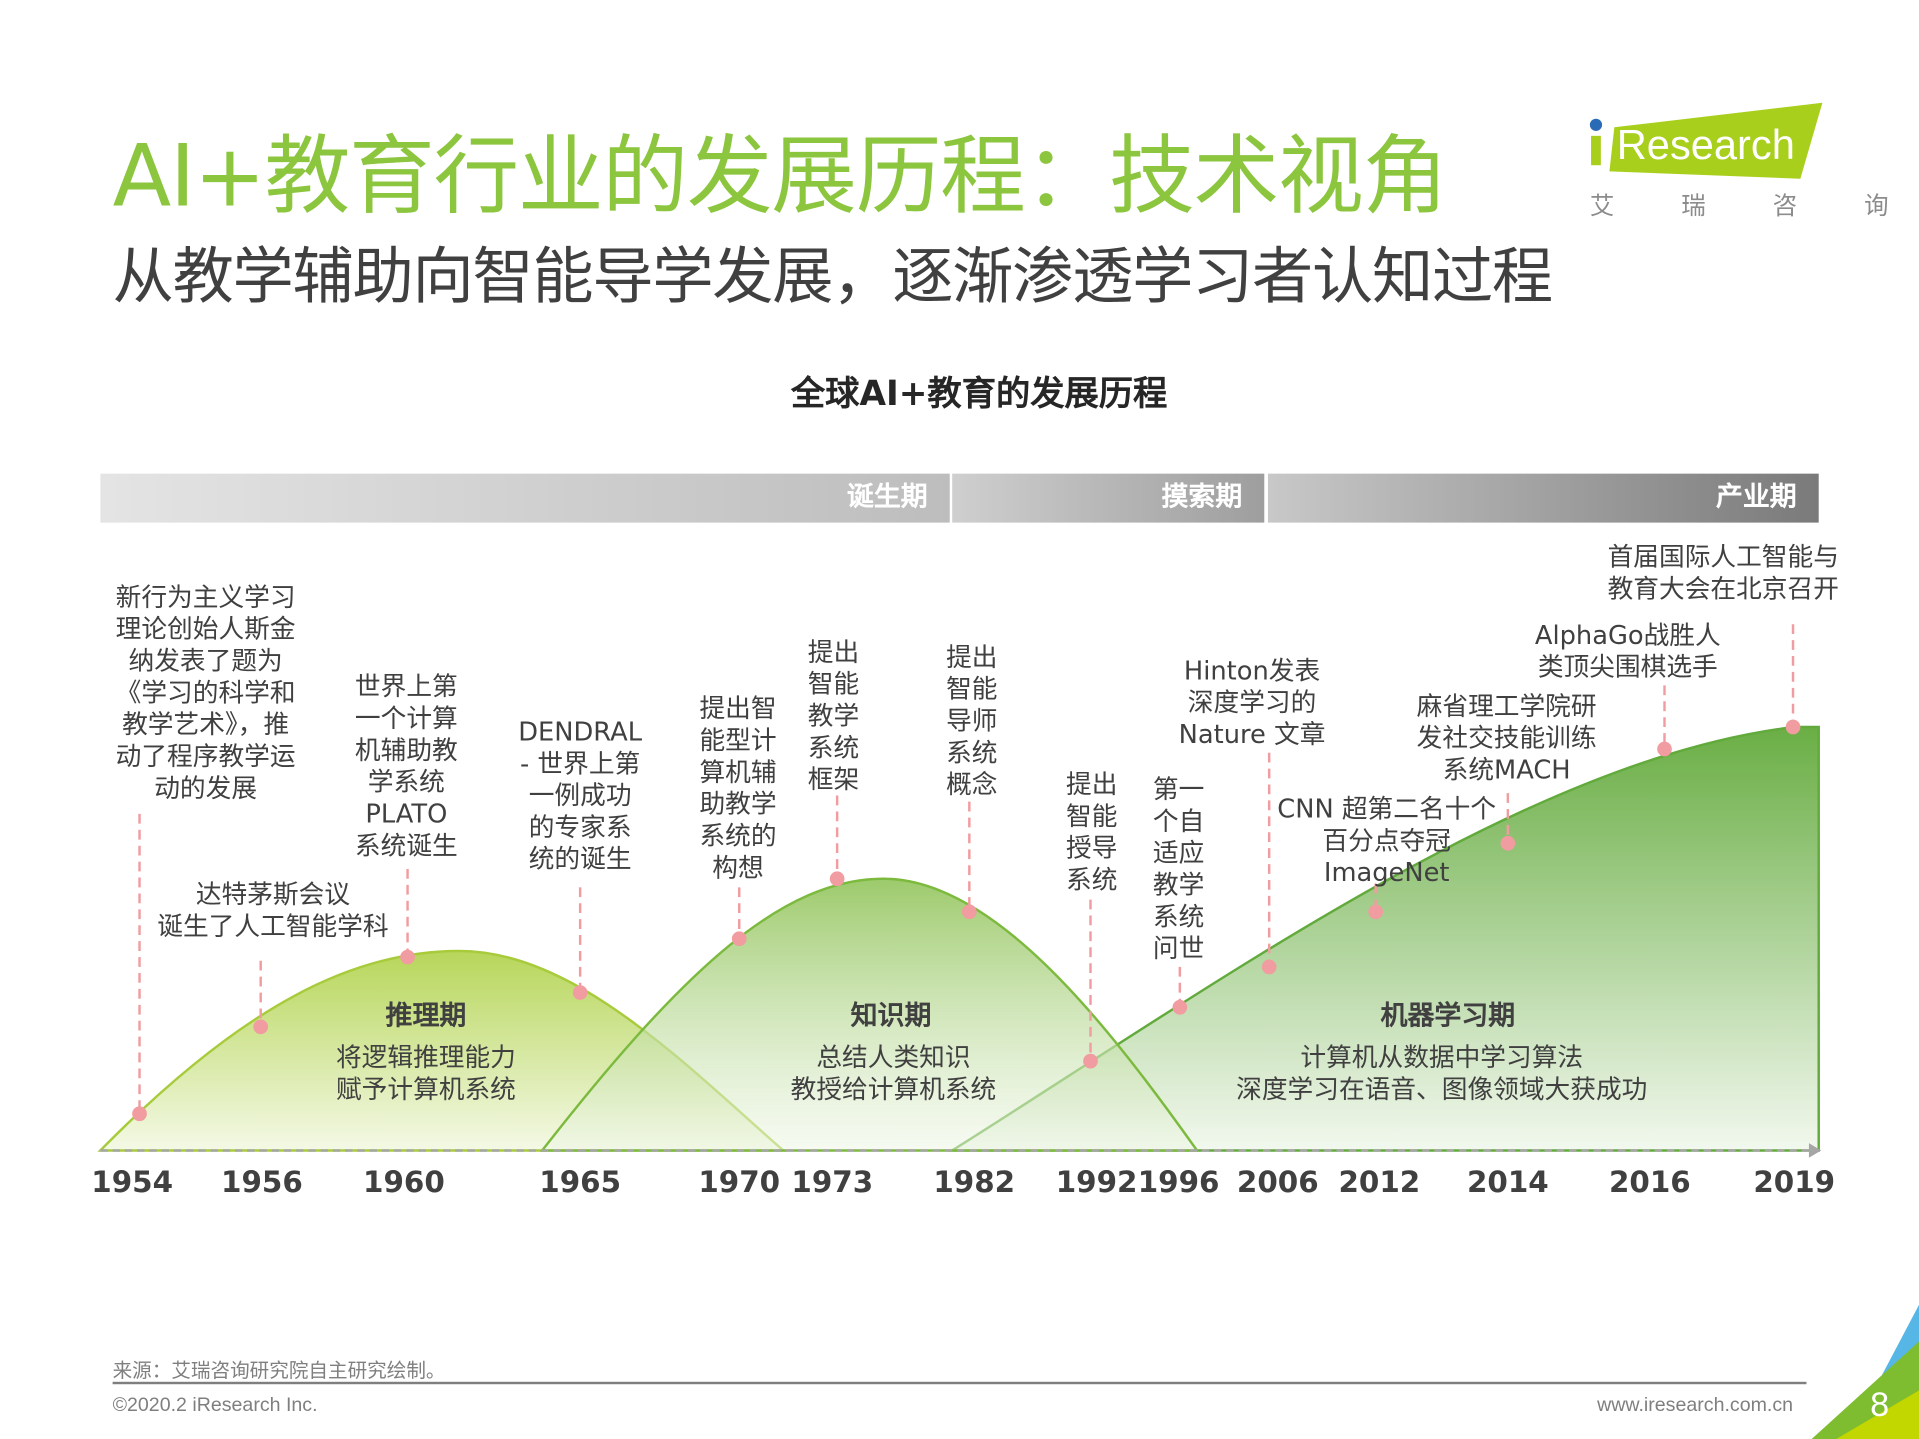 Image resolution: width=1919 pixels, height=1439 pixels. What do you see at coordinates (739, 1182) in the screenshot?
I see `year-label: 1970` at bounding box center [739, 1182].